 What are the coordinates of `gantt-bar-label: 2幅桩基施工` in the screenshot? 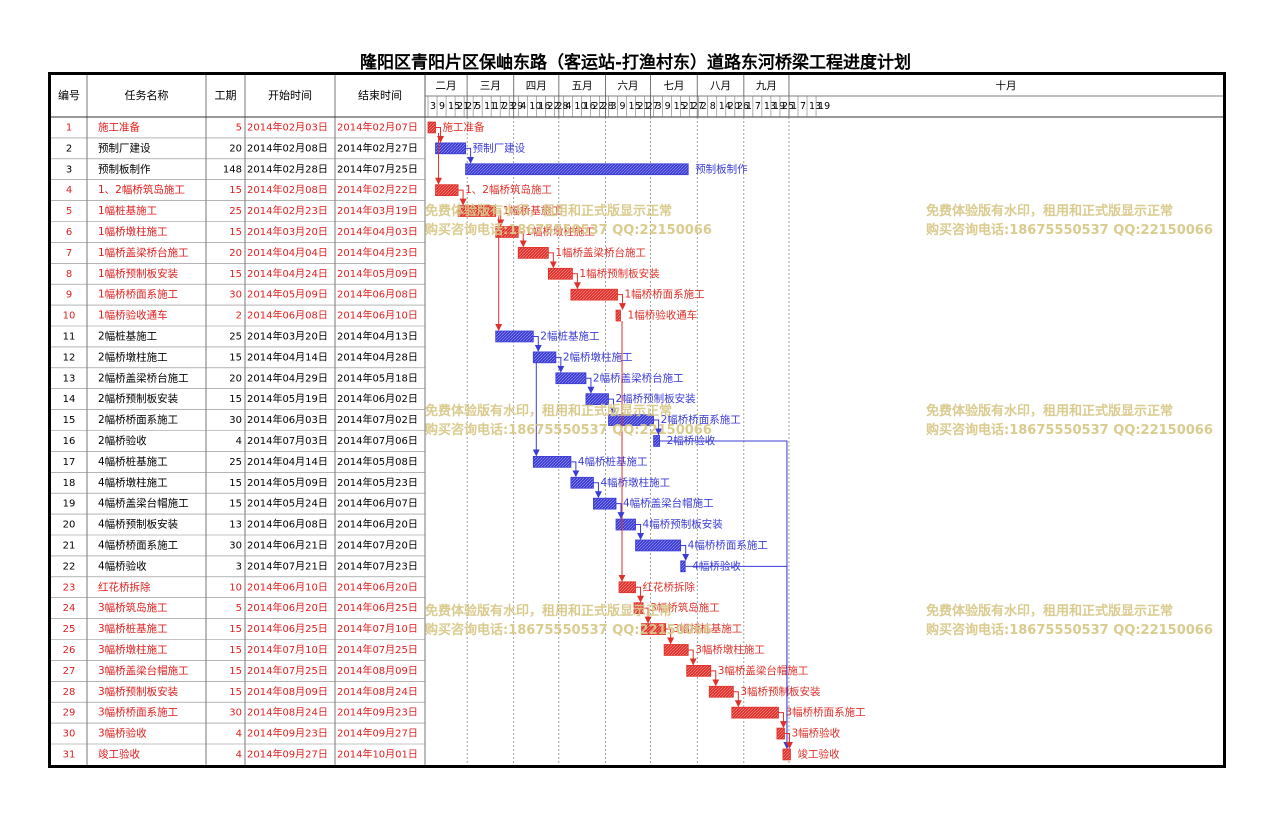 It's located at (569, 335).